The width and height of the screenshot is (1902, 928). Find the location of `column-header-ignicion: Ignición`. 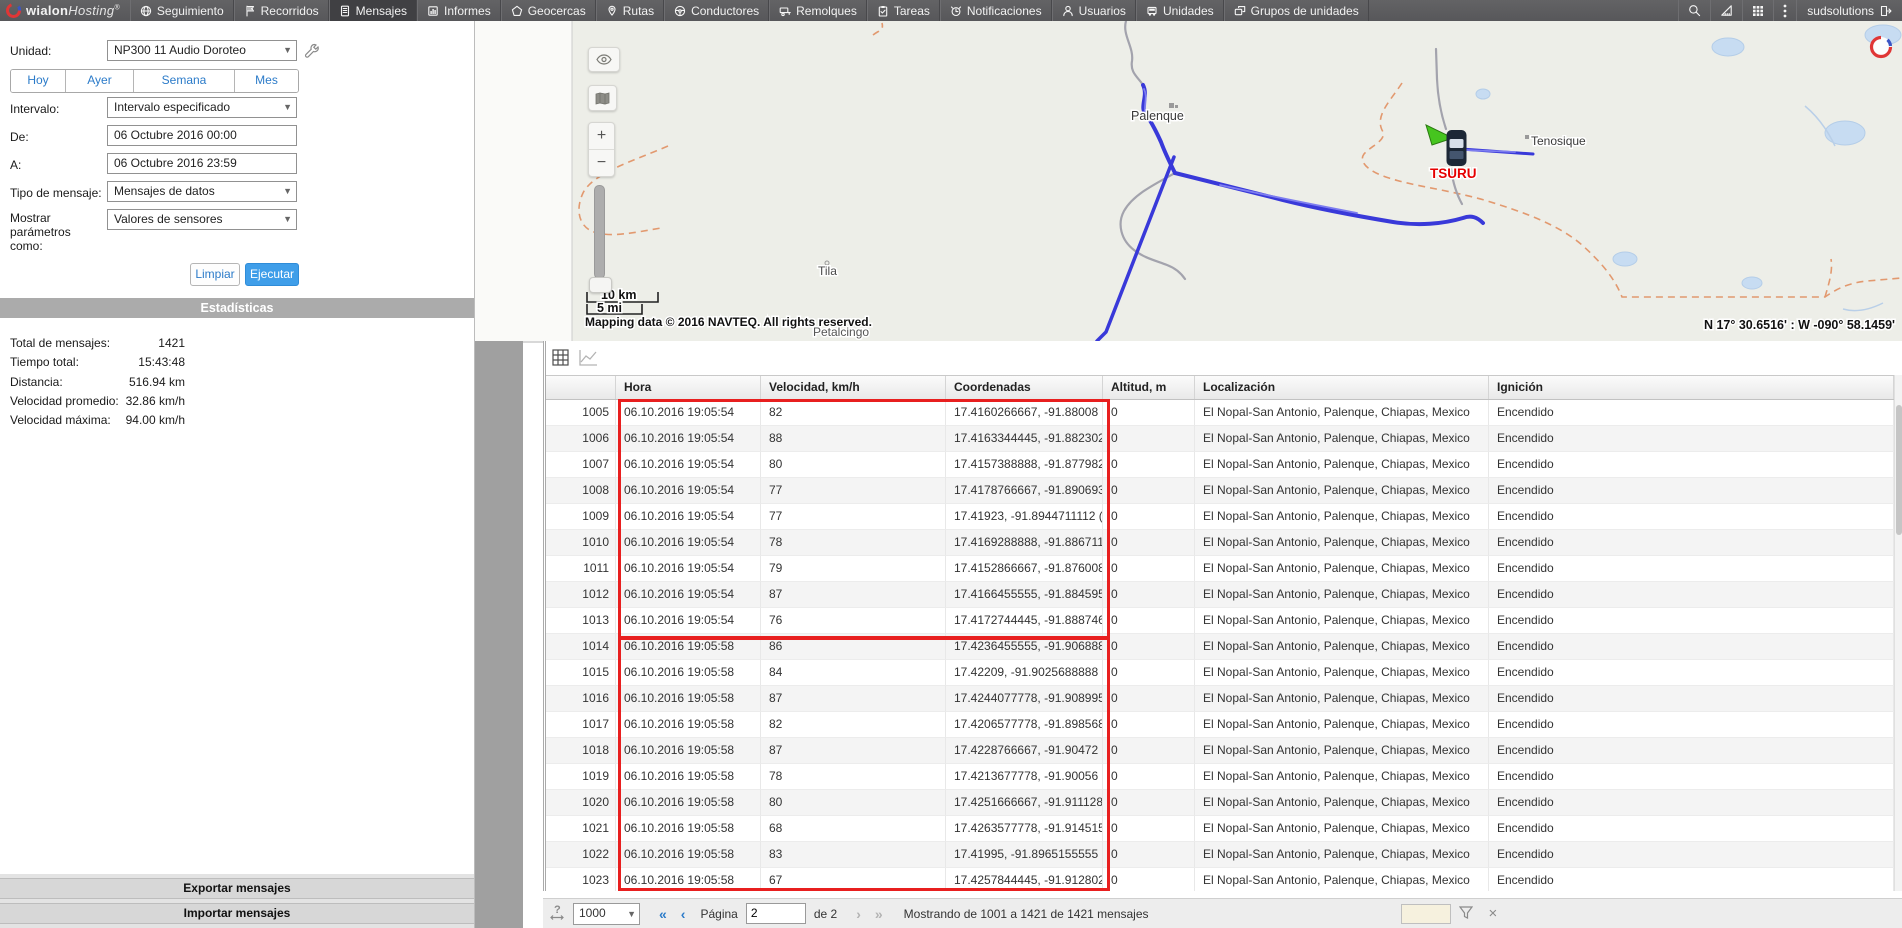

column-header-ignicion: Ignición is located at coordinates (1691, 387).